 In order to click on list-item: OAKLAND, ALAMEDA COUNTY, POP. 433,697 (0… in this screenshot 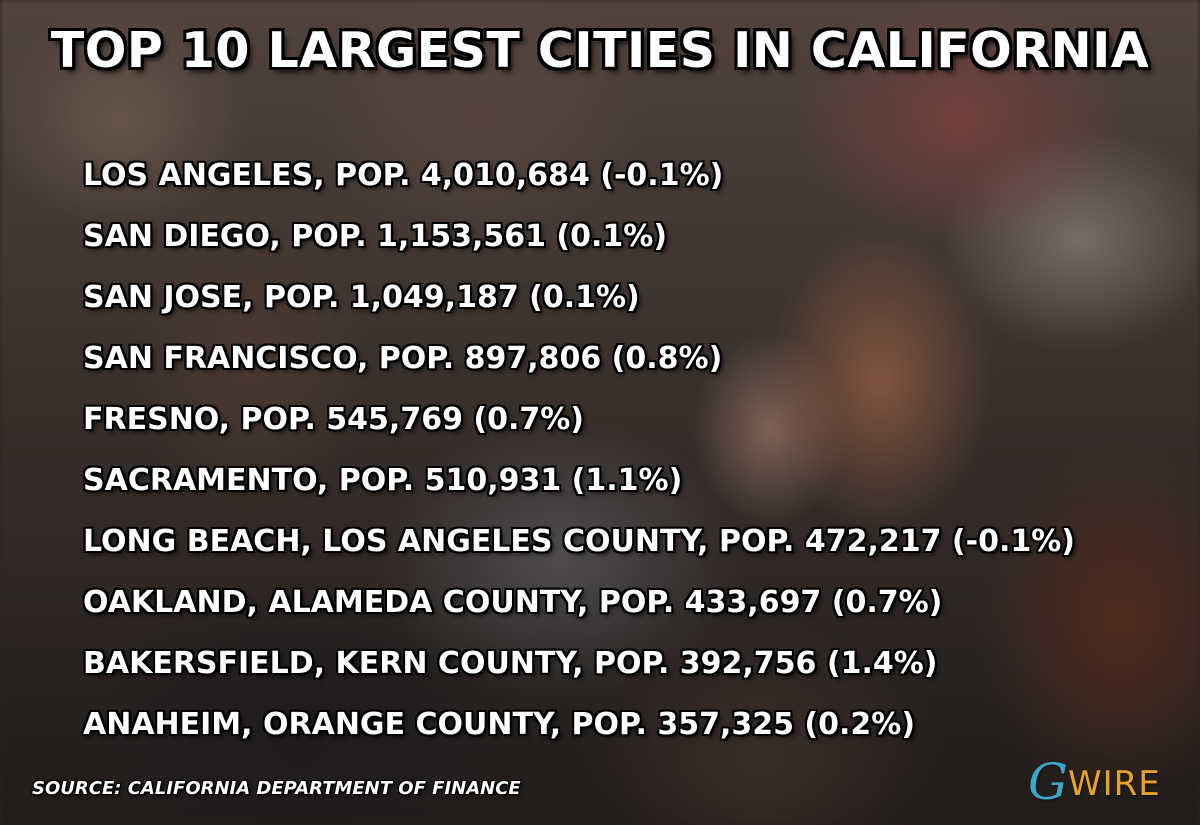, I will do `click(513, 602)`.